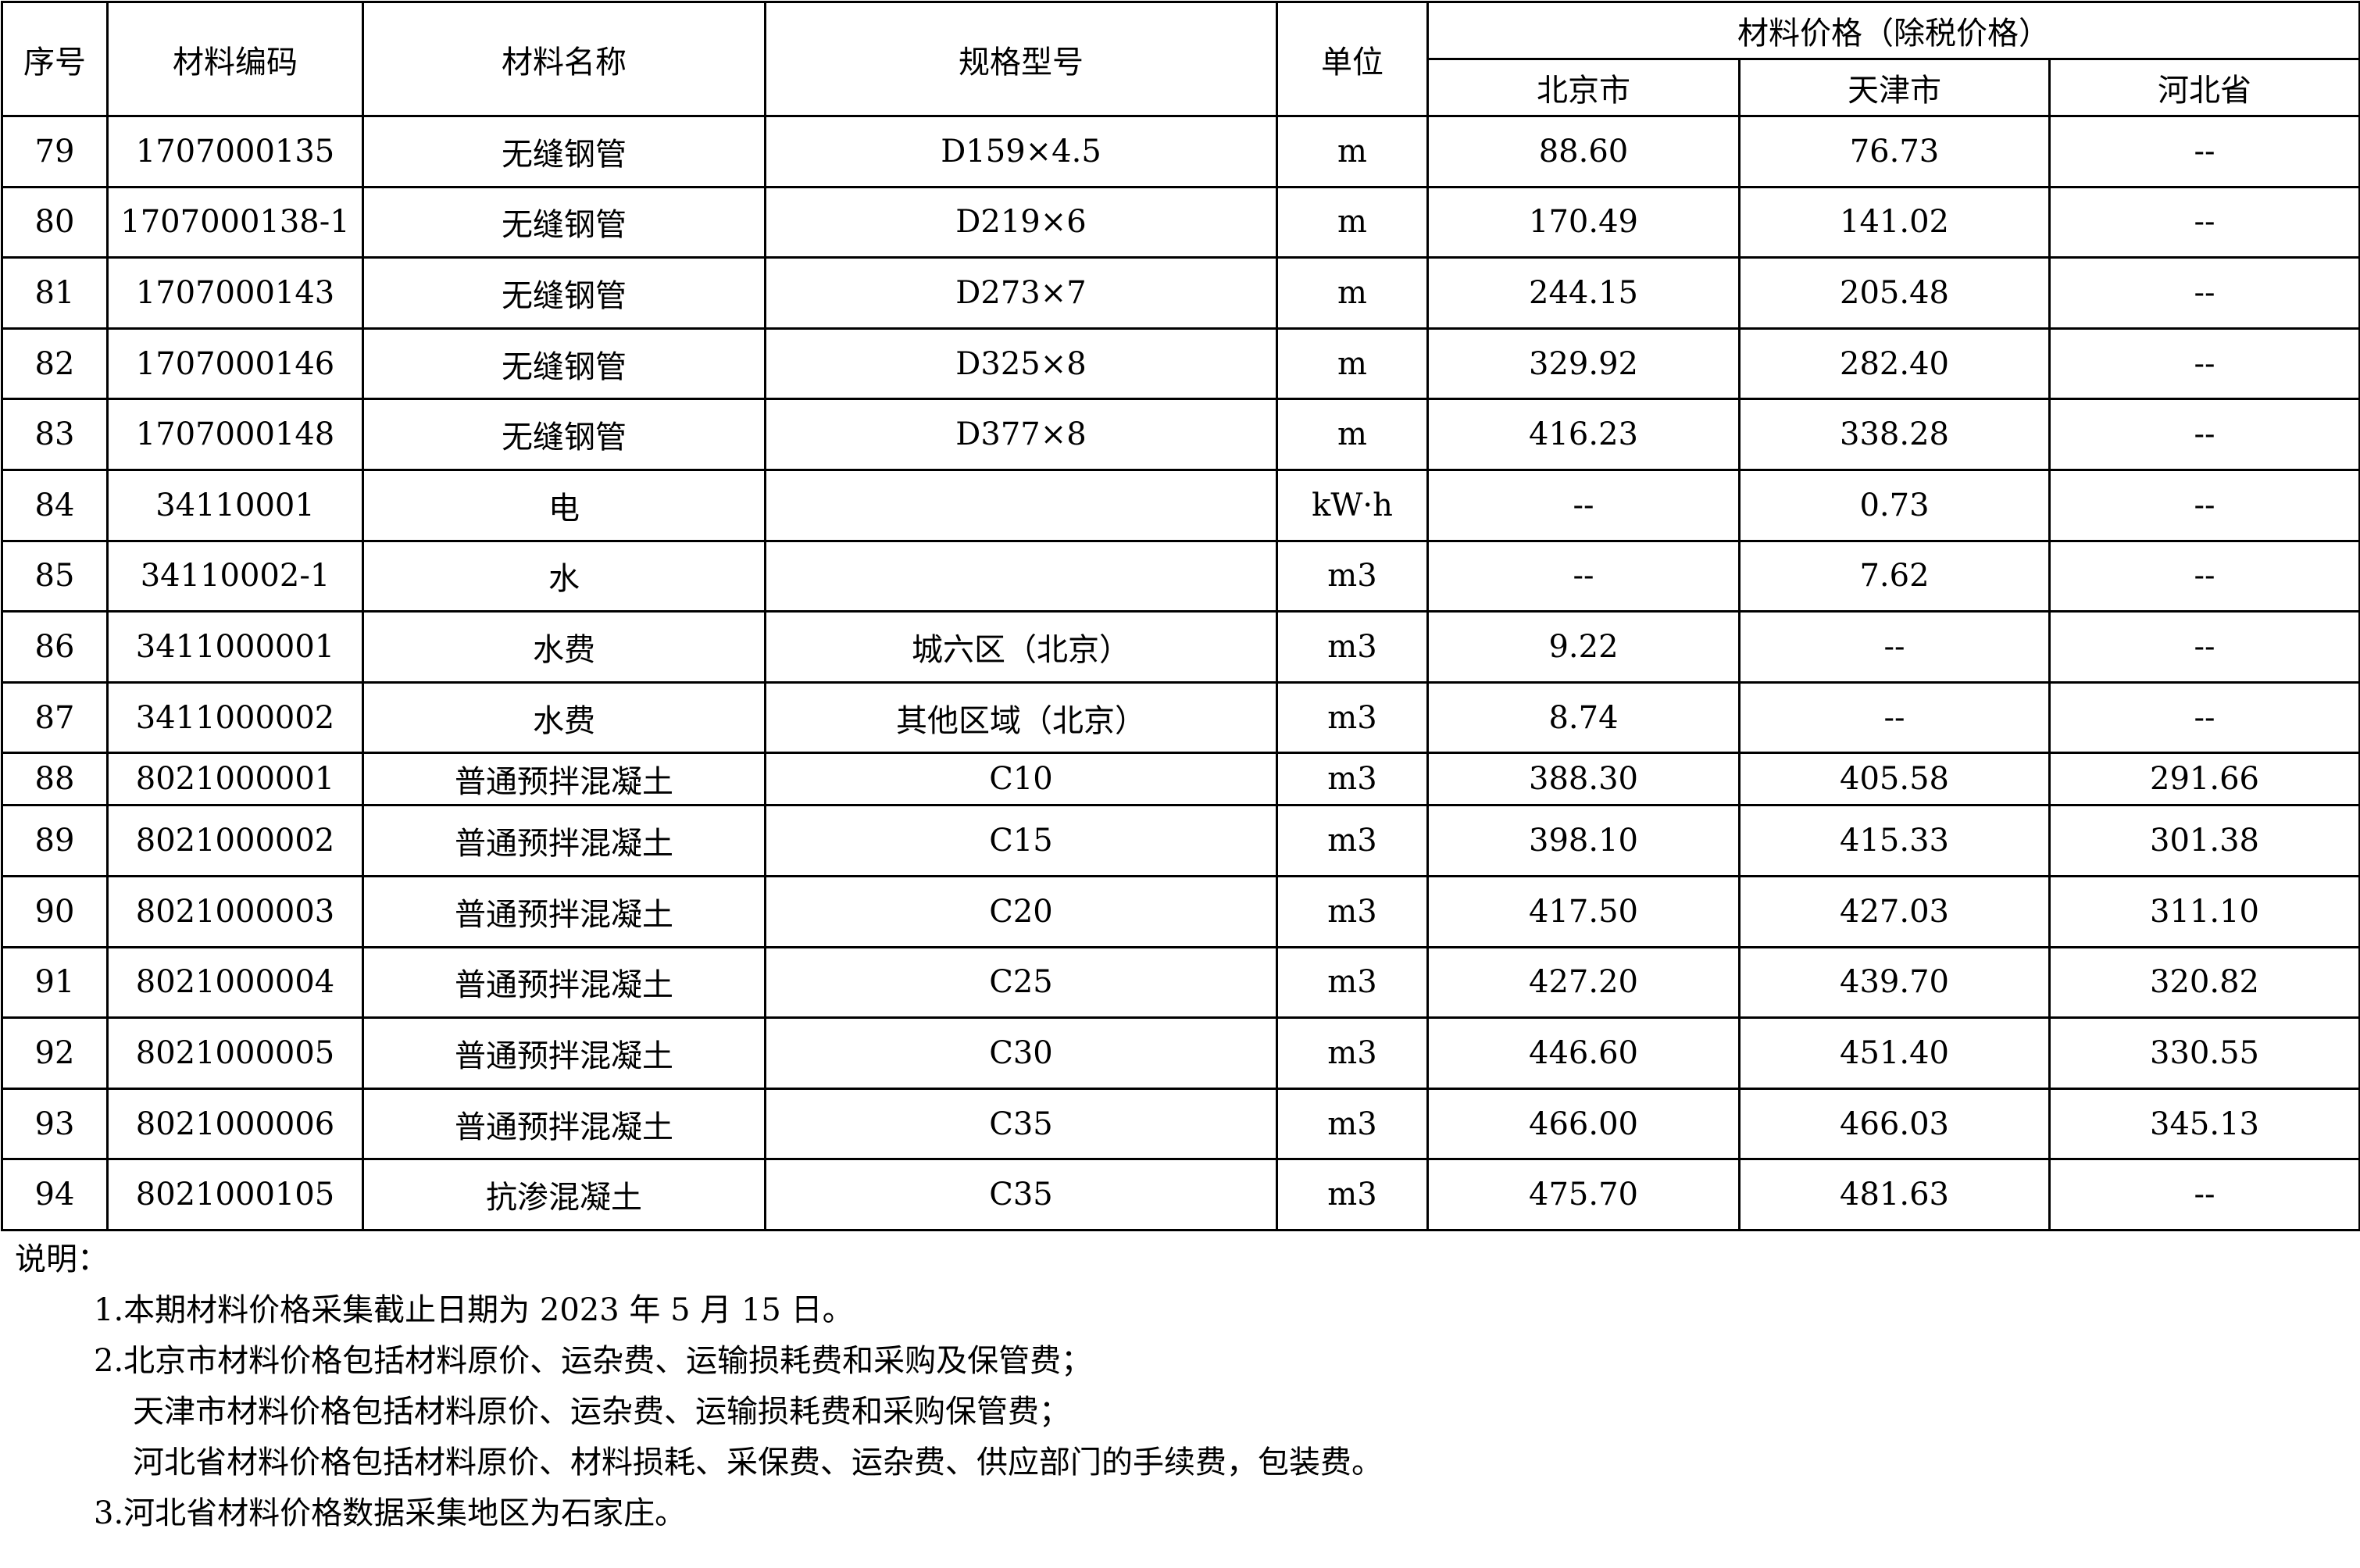  Describe the element at coordinates (235, 59) in the screenshot. I see `header-code: 材料编码` at that location.